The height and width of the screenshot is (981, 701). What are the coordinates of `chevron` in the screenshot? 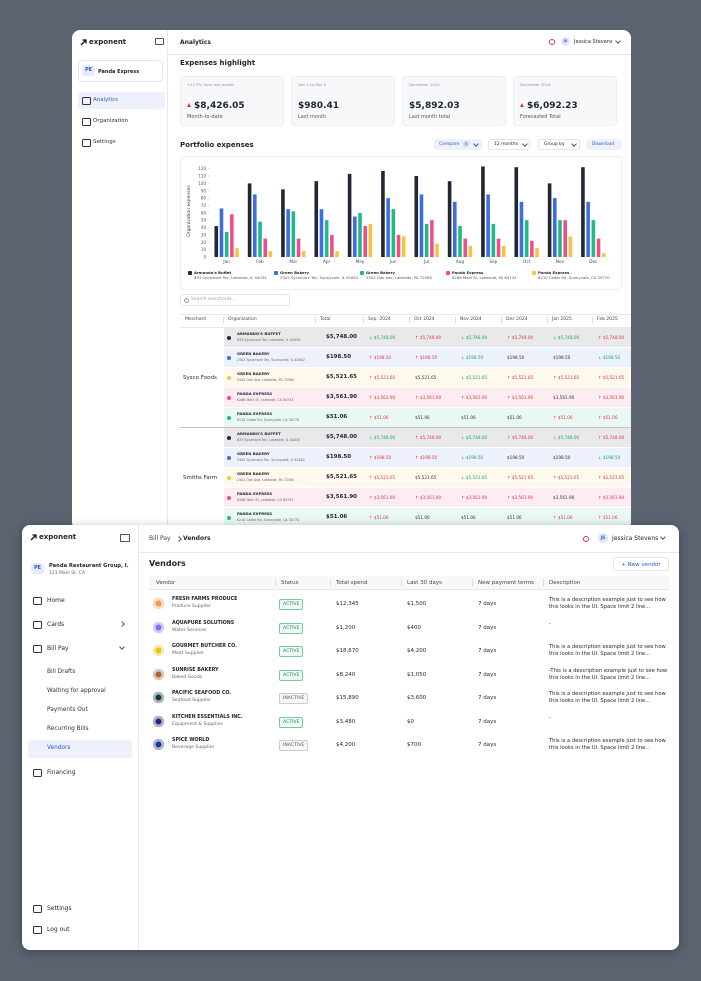 It's located at (179, 538).